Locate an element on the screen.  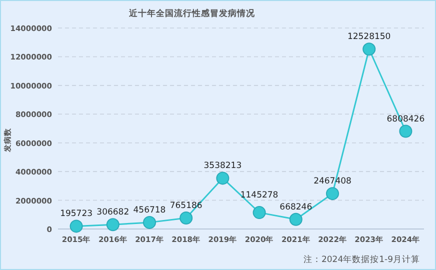
text: 注：2024年数据按1-9月计算 is located at coordinates (361, 259).